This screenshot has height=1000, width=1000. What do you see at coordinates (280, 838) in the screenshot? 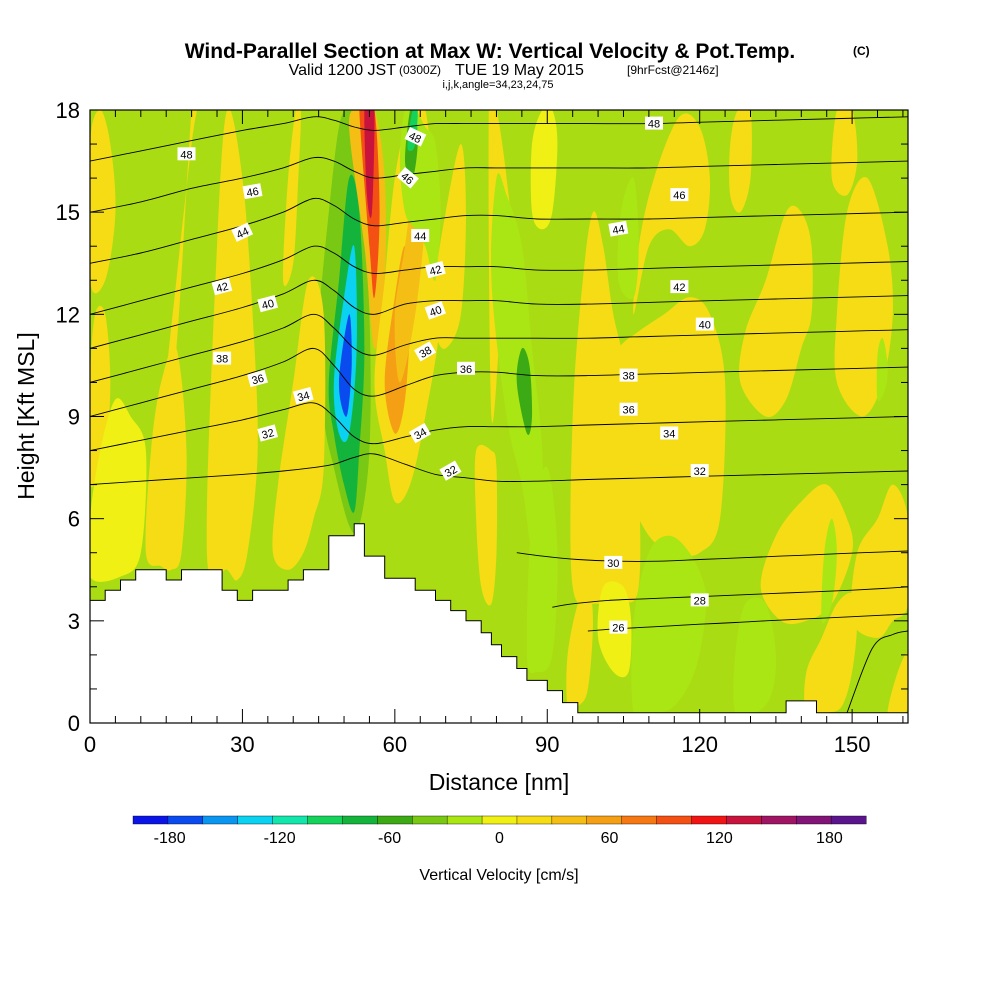
I see `colorbar-tick-label: -120` at bounding box center [280, 838].